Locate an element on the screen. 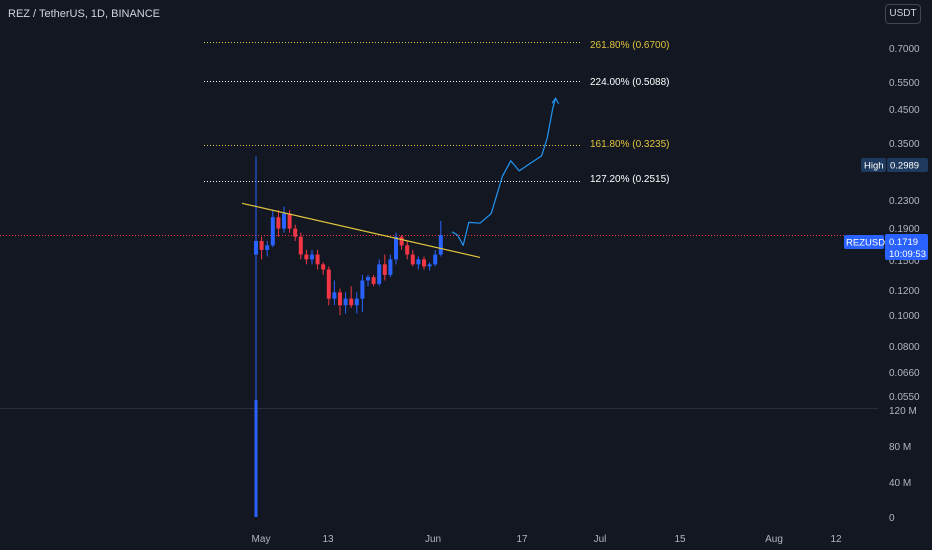  time-tick: 17 is located at coordinates (522, 539).